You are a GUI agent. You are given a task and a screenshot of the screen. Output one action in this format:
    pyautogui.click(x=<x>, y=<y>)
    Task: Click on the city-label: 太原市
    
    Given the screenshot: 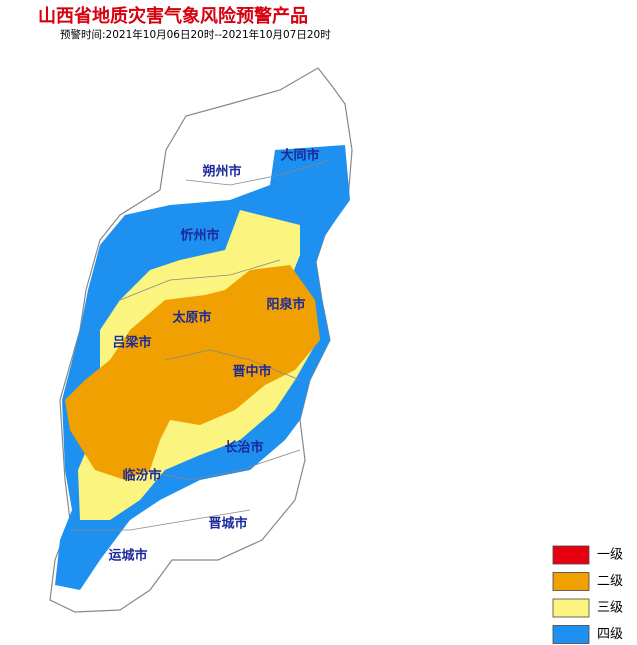 What is the action you would take?
    pyautogui.click(x=191, y=318)
    